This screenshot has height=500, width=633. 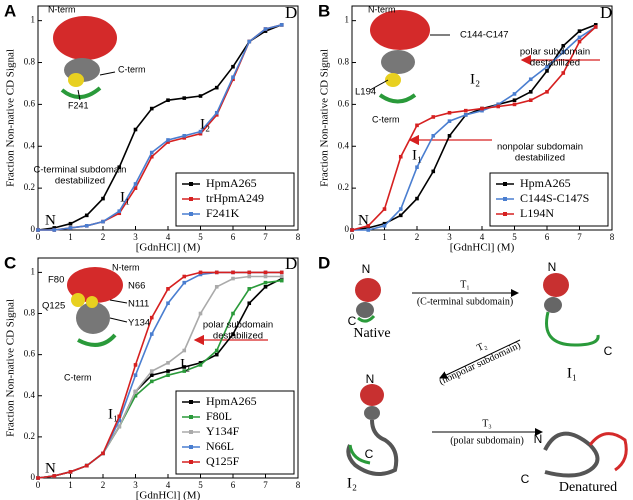 What do you see at coordinates (185, 364) in the screenshot?
I see `annotation: I₂` at bounding box center [185, 364].